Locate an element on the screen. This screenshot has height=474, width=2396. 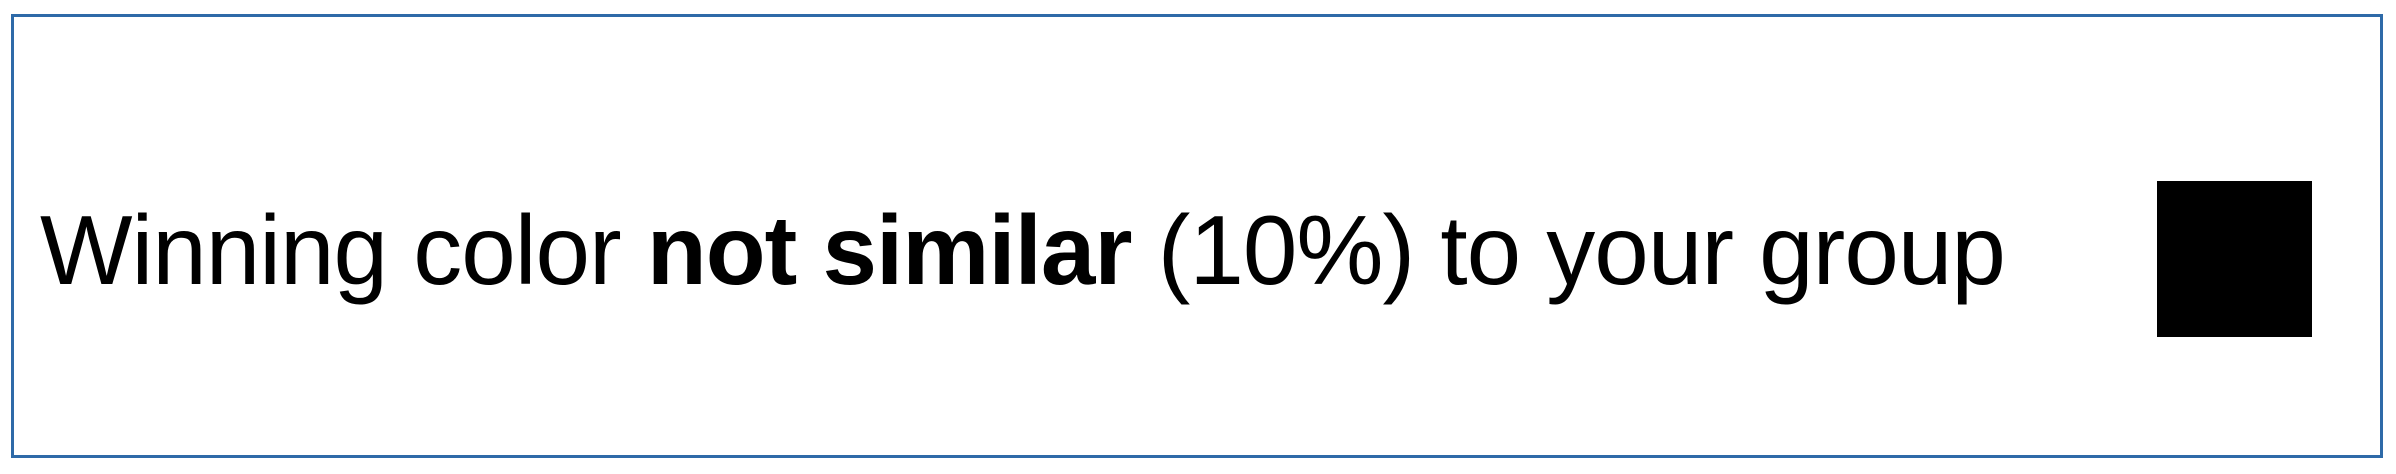
message-emphasis: not similar is located at coordinates (889, 250).